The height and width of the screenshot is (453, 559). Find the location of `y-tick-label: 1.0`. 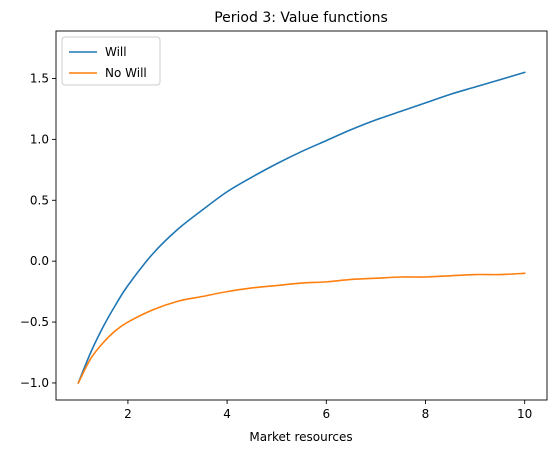

y-tick-label: 1.0 is located at coordinates (39, 139).